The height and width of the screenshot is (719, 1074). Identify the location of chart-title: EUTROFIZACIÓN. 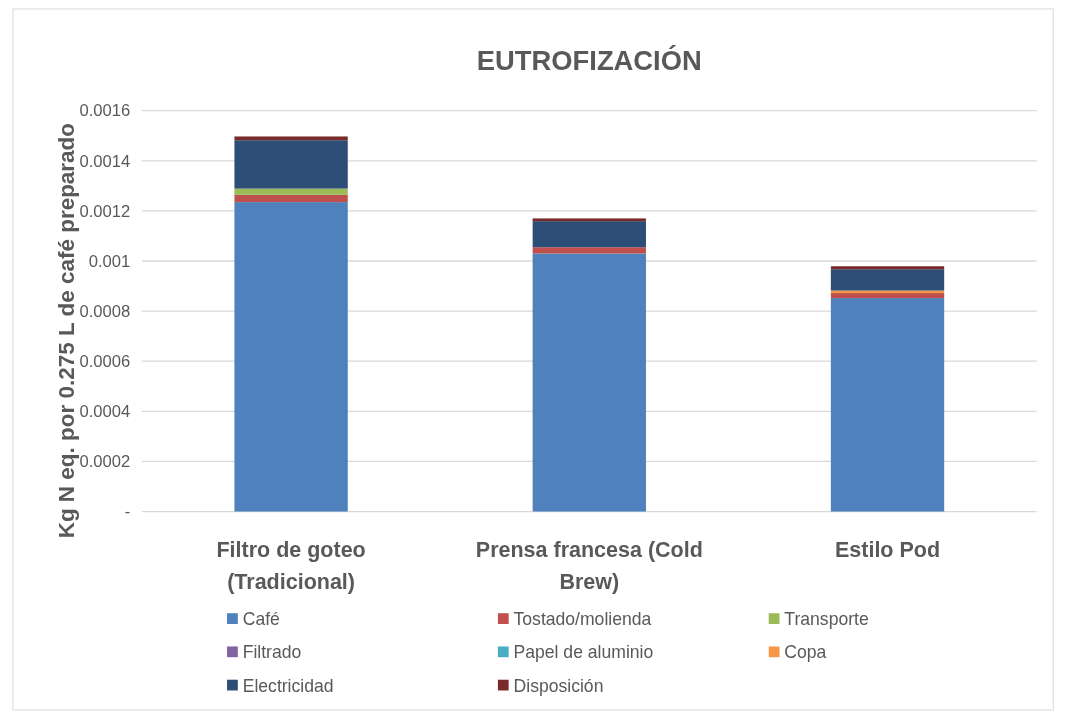
(589, 60).